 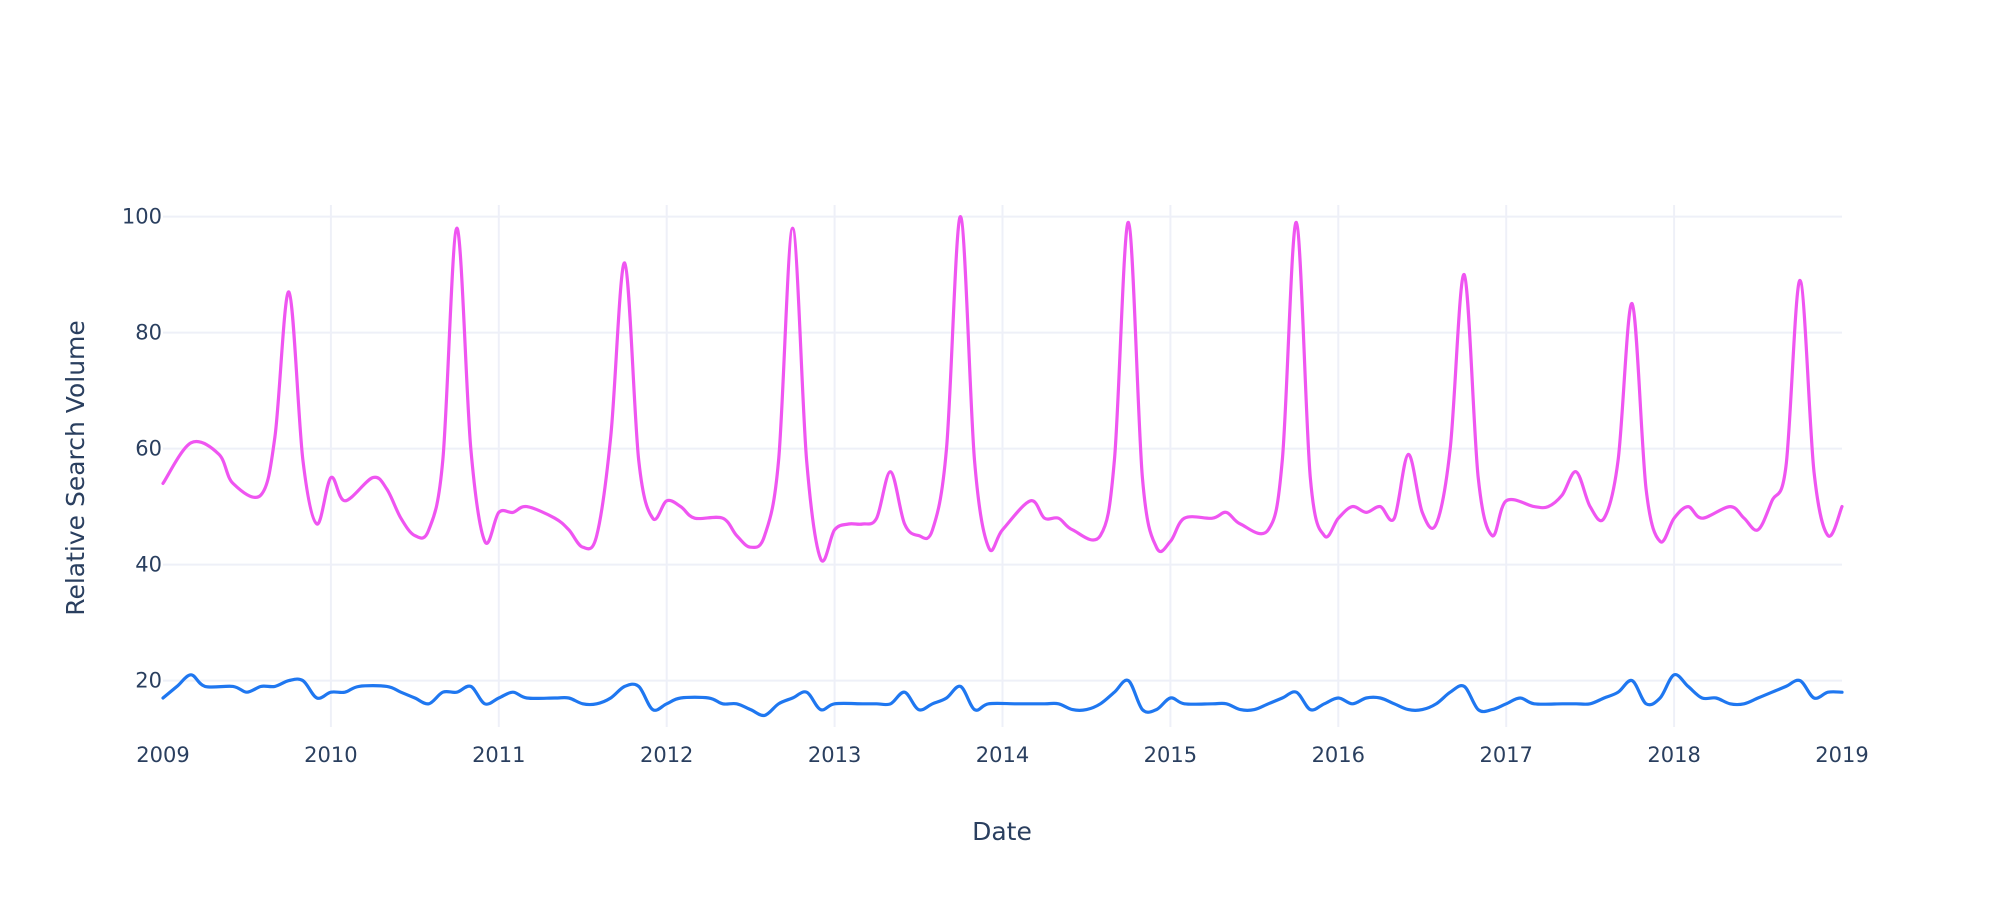 I want to click on y-axis-ticks: 20 40 60 80 100, so click(x=142, y=449).